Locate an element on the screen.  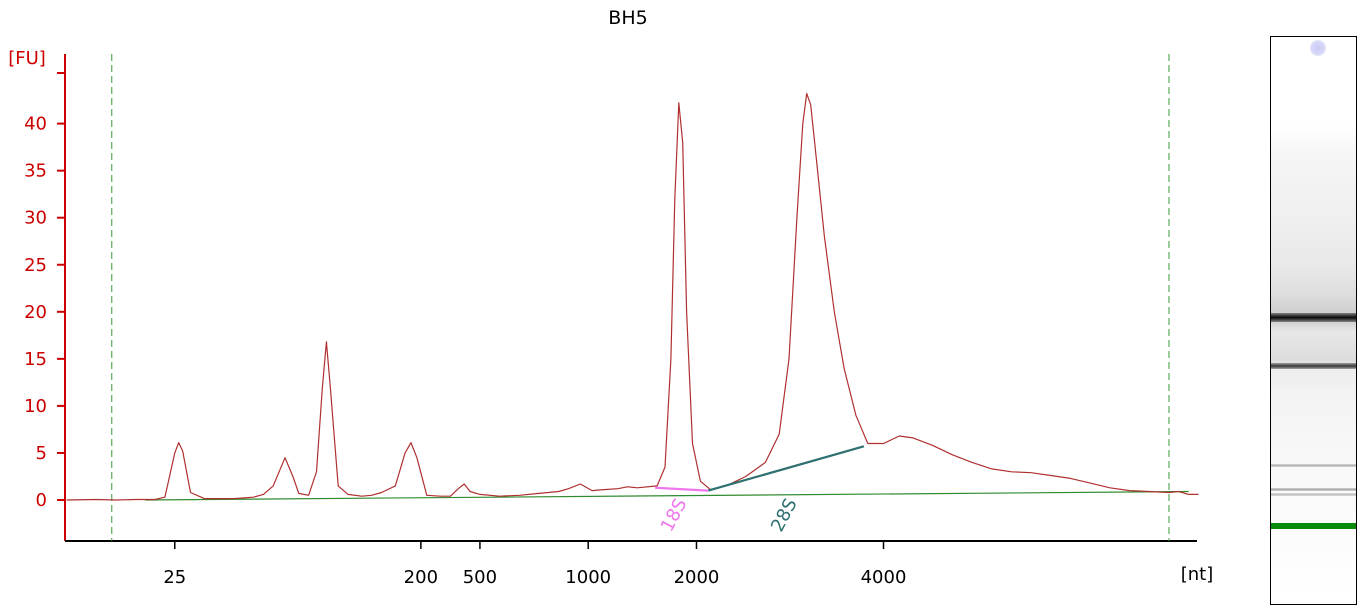
y-tick-label-5: 5 is located at coordinates (41, 453).